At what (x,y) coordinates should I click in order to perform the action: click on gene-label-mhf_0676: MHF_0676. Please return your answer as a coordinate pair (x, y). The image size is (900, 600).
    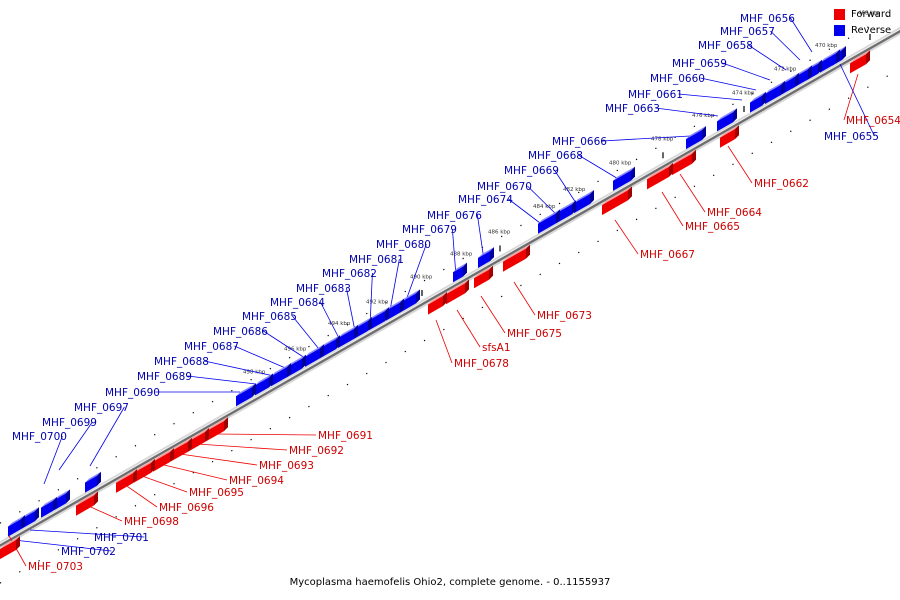
    Looking at the image, I should click on (454, 216).